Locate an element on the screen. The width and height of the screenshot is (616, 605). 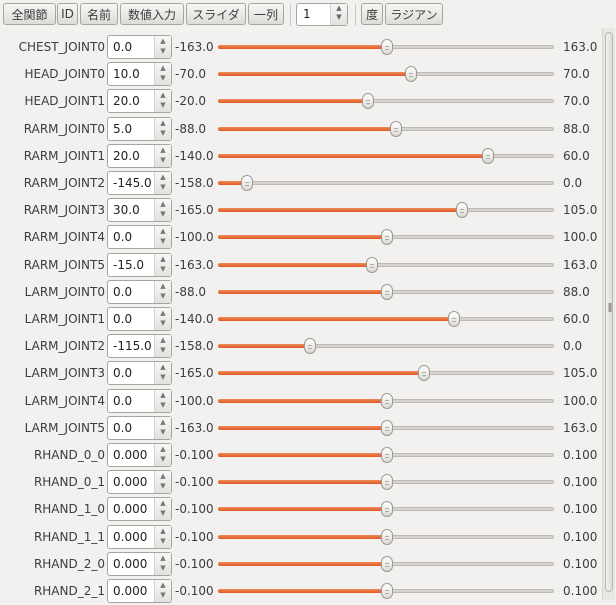
radian-unit-button: ラジアン is located at coordinates (414, 14).